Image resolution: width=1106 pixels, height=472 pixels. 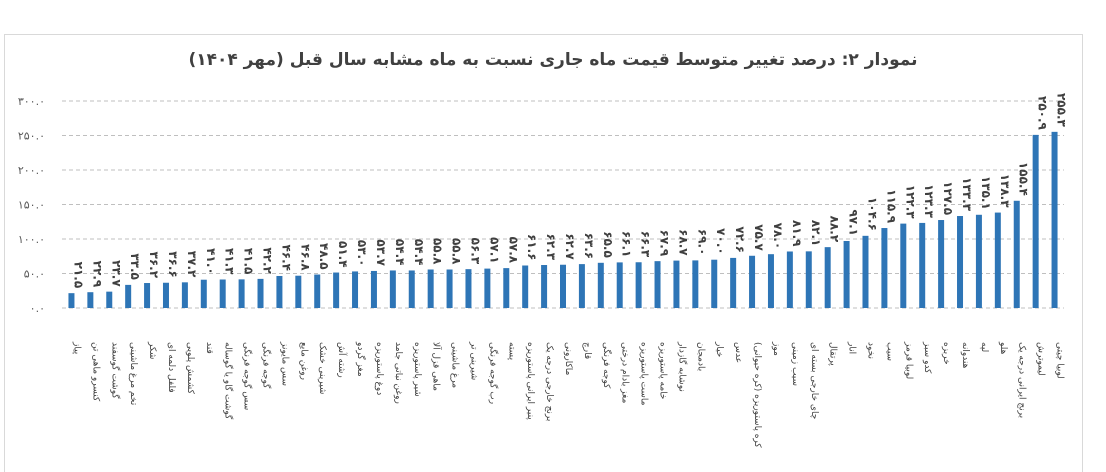 What do you see at coordinates (646, 244) in the screenshot?
I see `bar-value-label: ۶۶.۳` at bounding box center [646, 244].